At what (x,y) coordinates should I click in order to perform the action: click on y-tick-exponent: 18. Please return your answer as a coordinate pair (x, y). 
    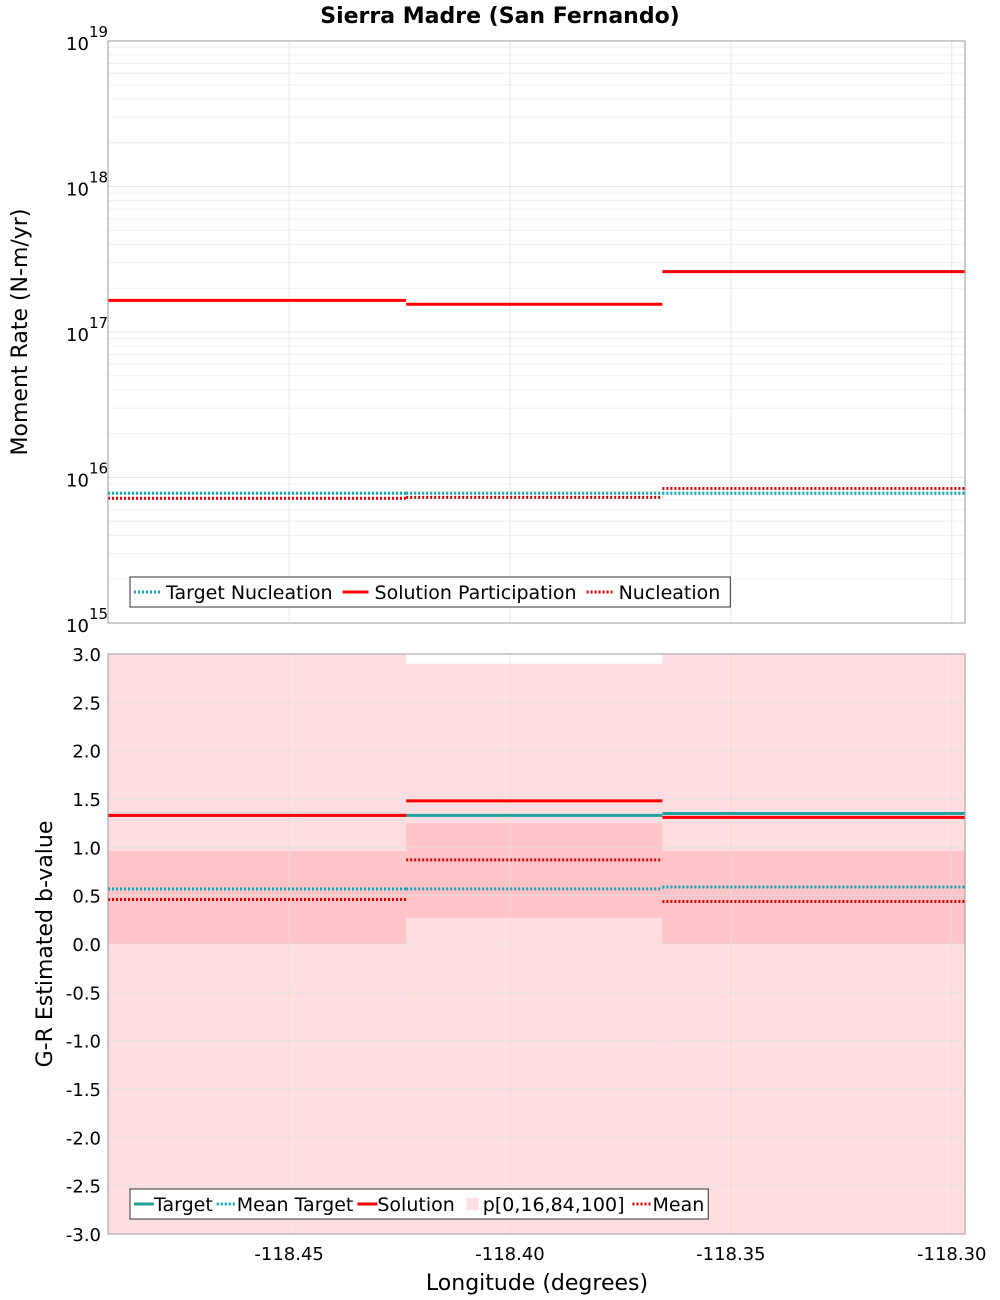
    Looking at the image, I should click on (98, 178).